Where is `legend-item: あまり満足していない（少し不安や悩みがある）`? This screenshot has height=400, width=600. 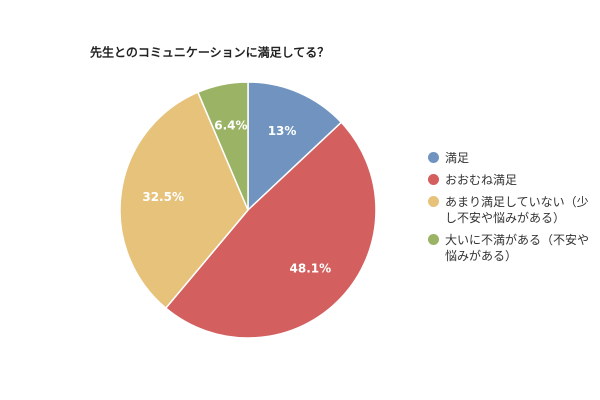
legend-item: あまり満足していない（少し不安や悩みがある） is located at coordinates (512, 210).